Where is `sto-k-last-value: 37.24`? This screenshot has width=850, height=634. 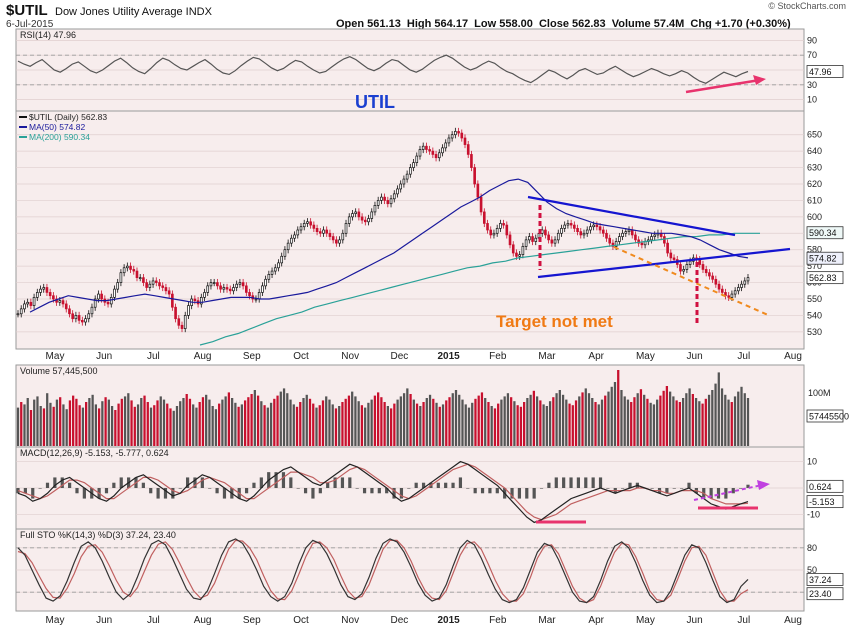 sto-k-last-value: 37.24 is located at coordinates (820, 580).